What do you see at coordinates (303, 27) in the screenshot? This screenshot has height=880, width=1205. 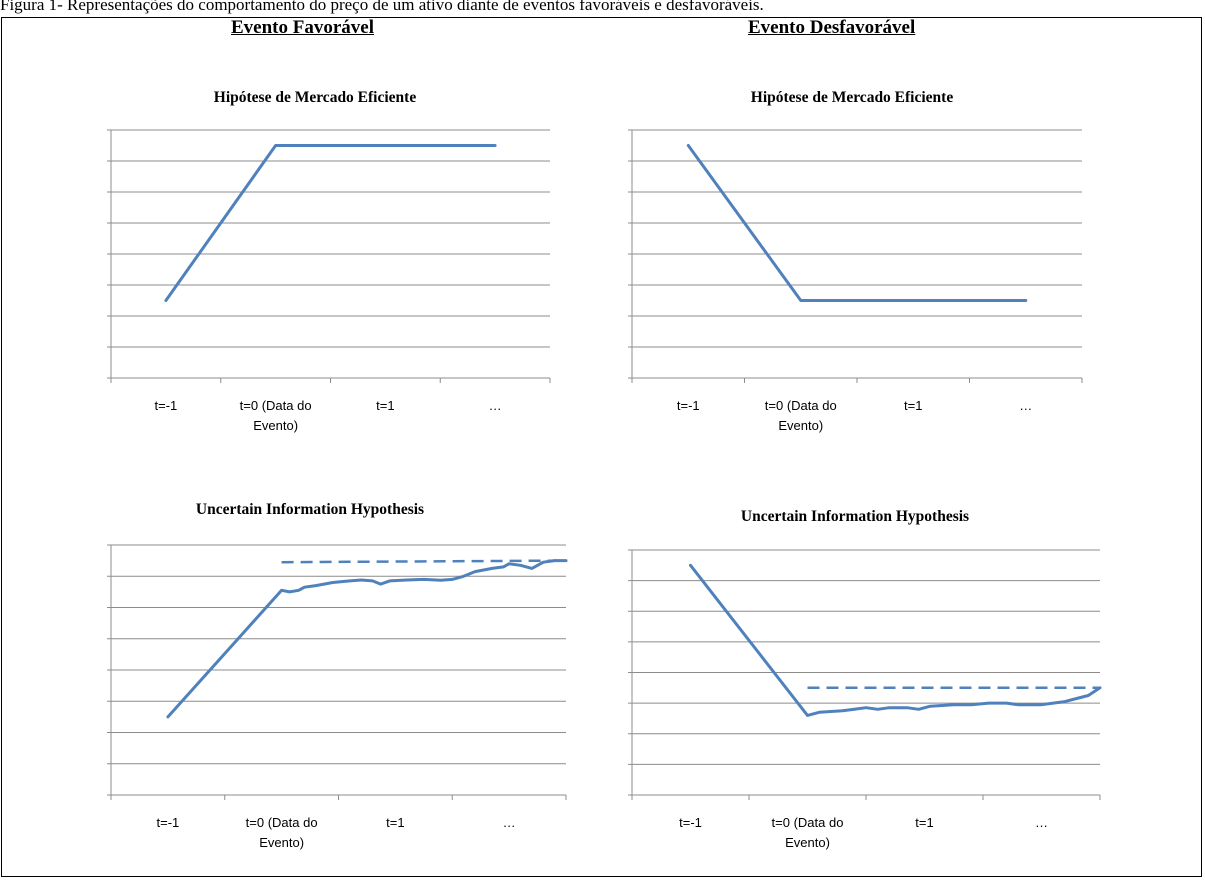 I see `column-header-favorable: Evento Favorável` at bounding box center [303, 27].